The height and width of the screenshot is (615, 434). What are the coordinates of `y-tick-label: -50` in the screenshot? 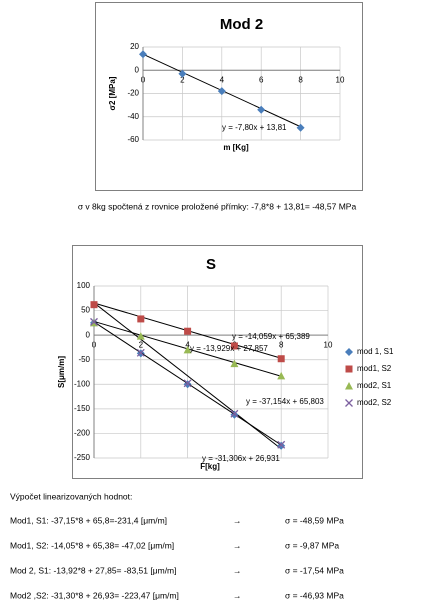 It's located at (84, 359).